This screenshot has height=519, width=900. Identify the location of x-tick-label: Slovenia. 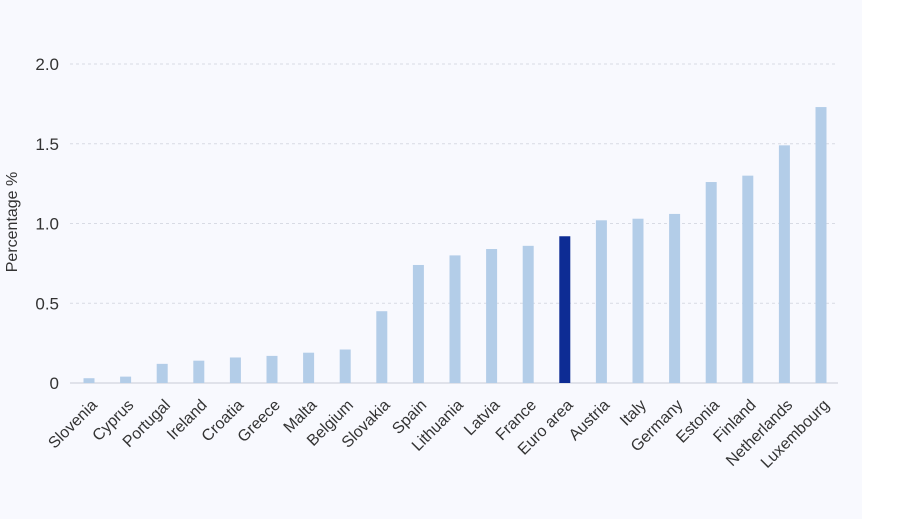
(72, 424).